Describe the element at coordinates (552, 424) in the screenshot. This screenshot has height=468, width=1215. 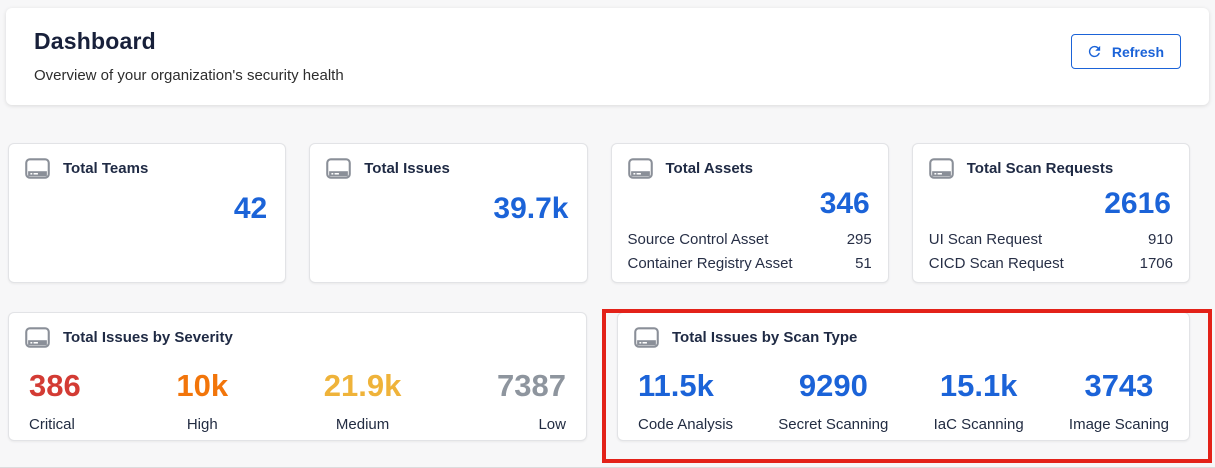
I see `low-label: Low` at that location.